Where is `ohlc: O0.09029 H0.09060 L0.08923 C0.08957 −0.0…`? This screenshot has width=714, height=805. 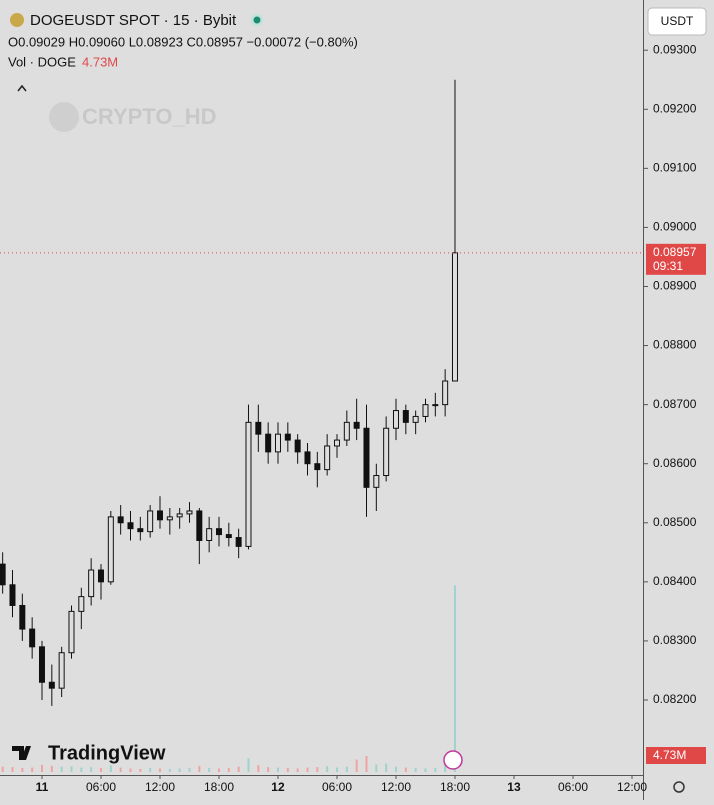 ohlc: O0.09029 H0.09060 L0.08923 C0.08957 −0.0… is located at coordinates (183, 41).